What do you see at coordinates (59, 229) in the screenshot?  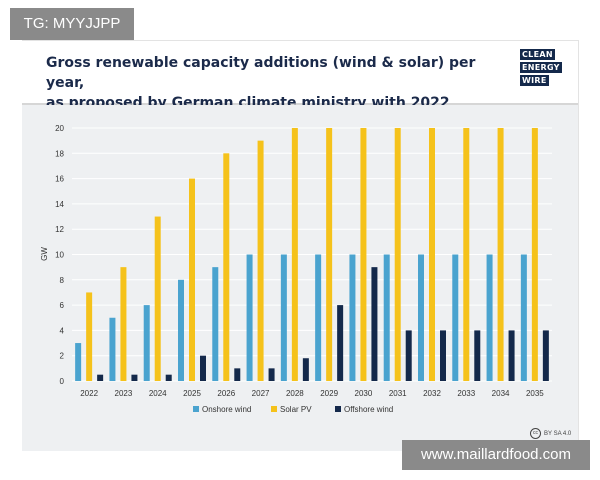 I see `y-tick-label: 12` at bounding box center [59, 229].